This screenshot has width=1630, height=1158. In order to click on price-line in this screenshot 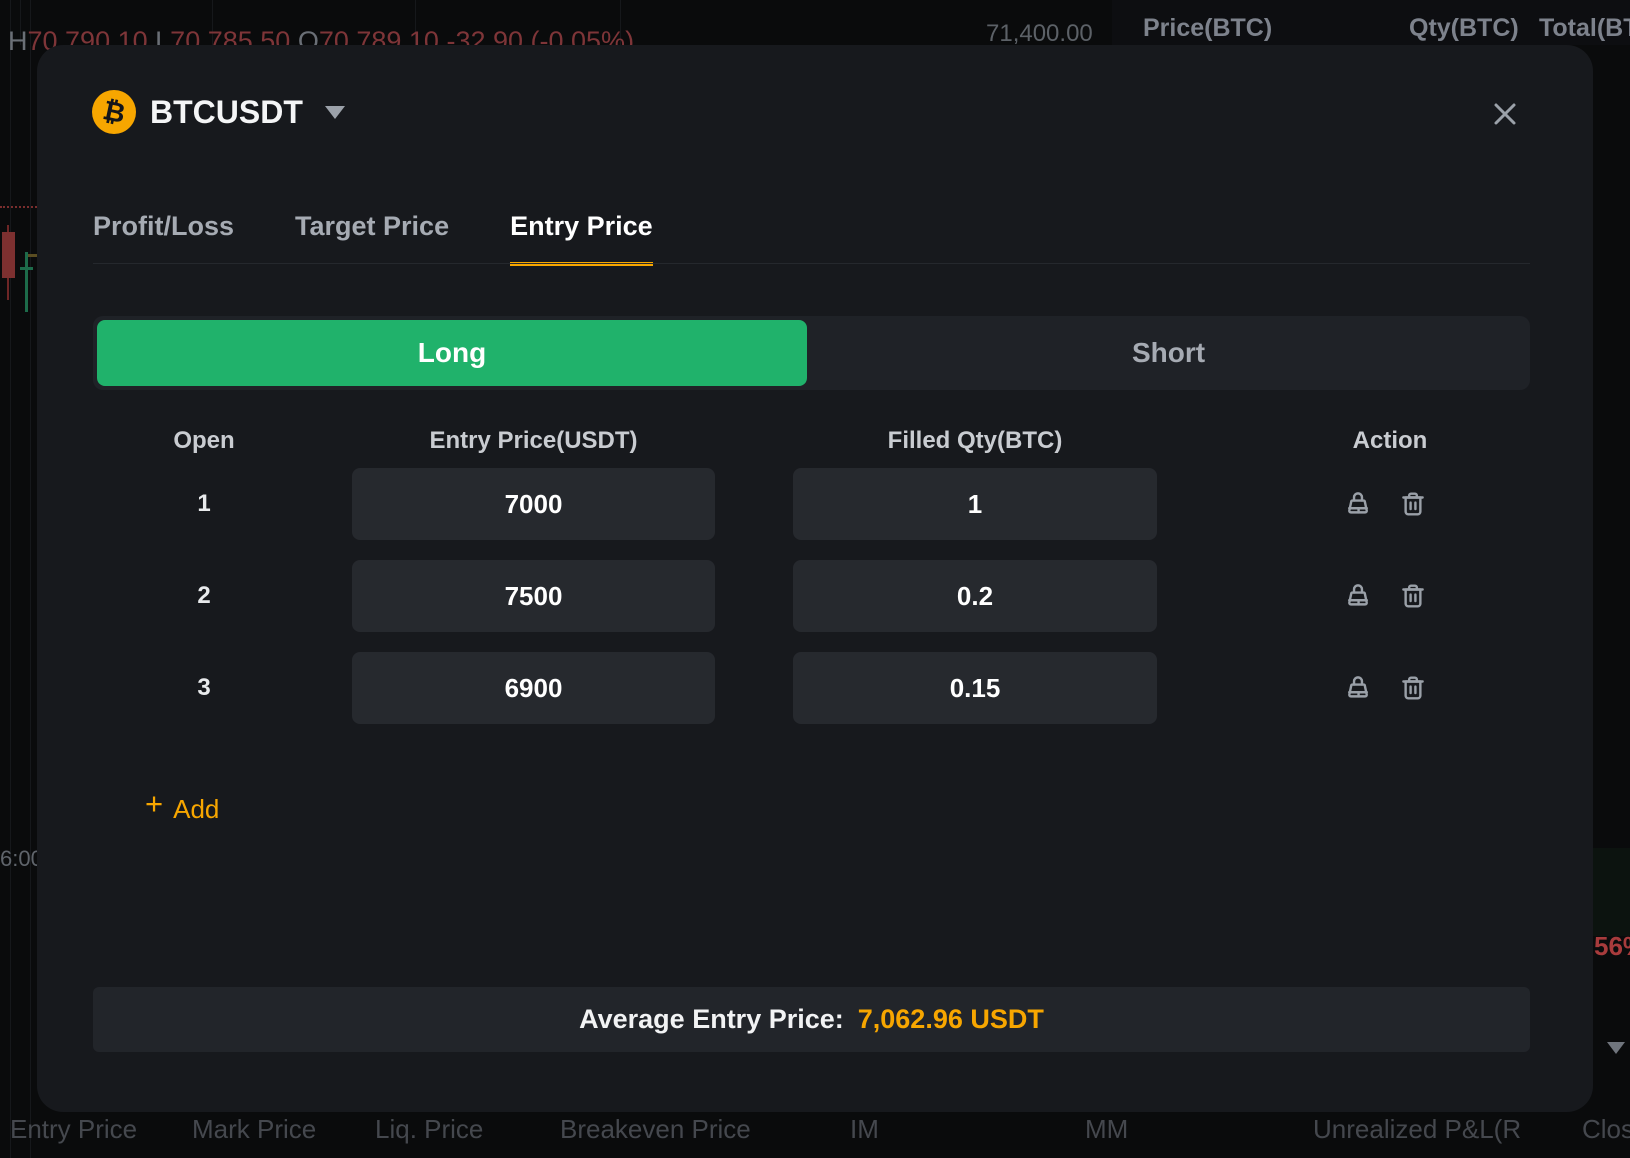, I will do `click(18, 207)`.